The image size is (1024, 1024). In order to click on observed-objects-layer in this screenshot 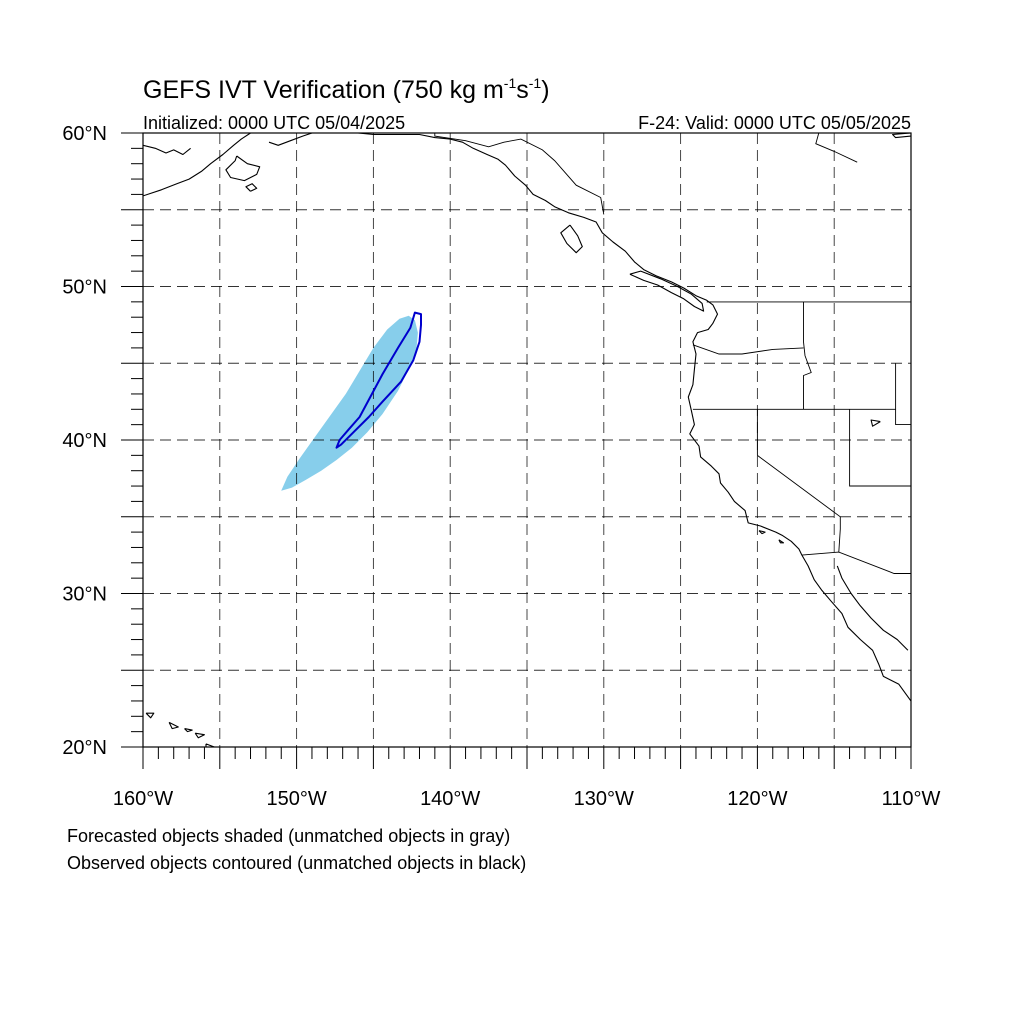, I will do `click(378, 380)`.